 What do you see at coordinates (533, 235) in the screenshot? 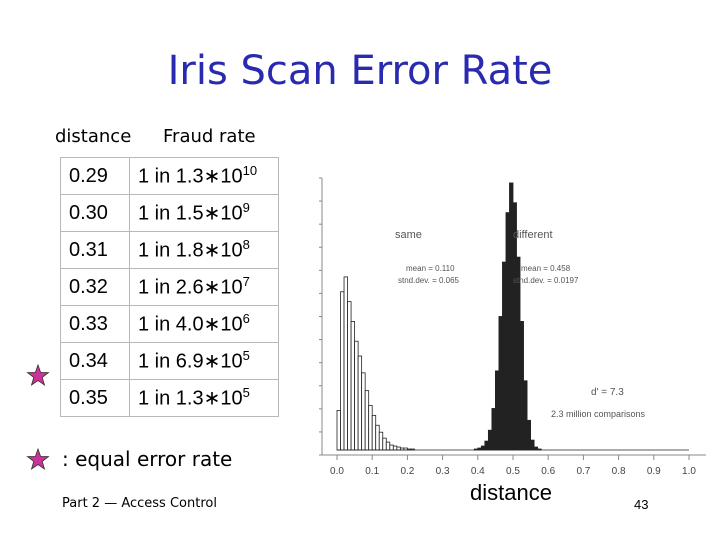
I see `different-series-label: different` at bounding box center [533, 235].